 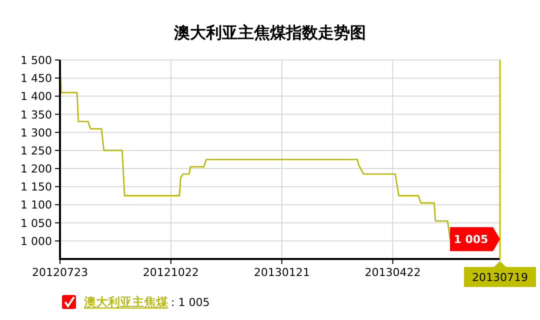 I want to click on text: 澳大利亚主焦煤, so click(x=126, y=302).